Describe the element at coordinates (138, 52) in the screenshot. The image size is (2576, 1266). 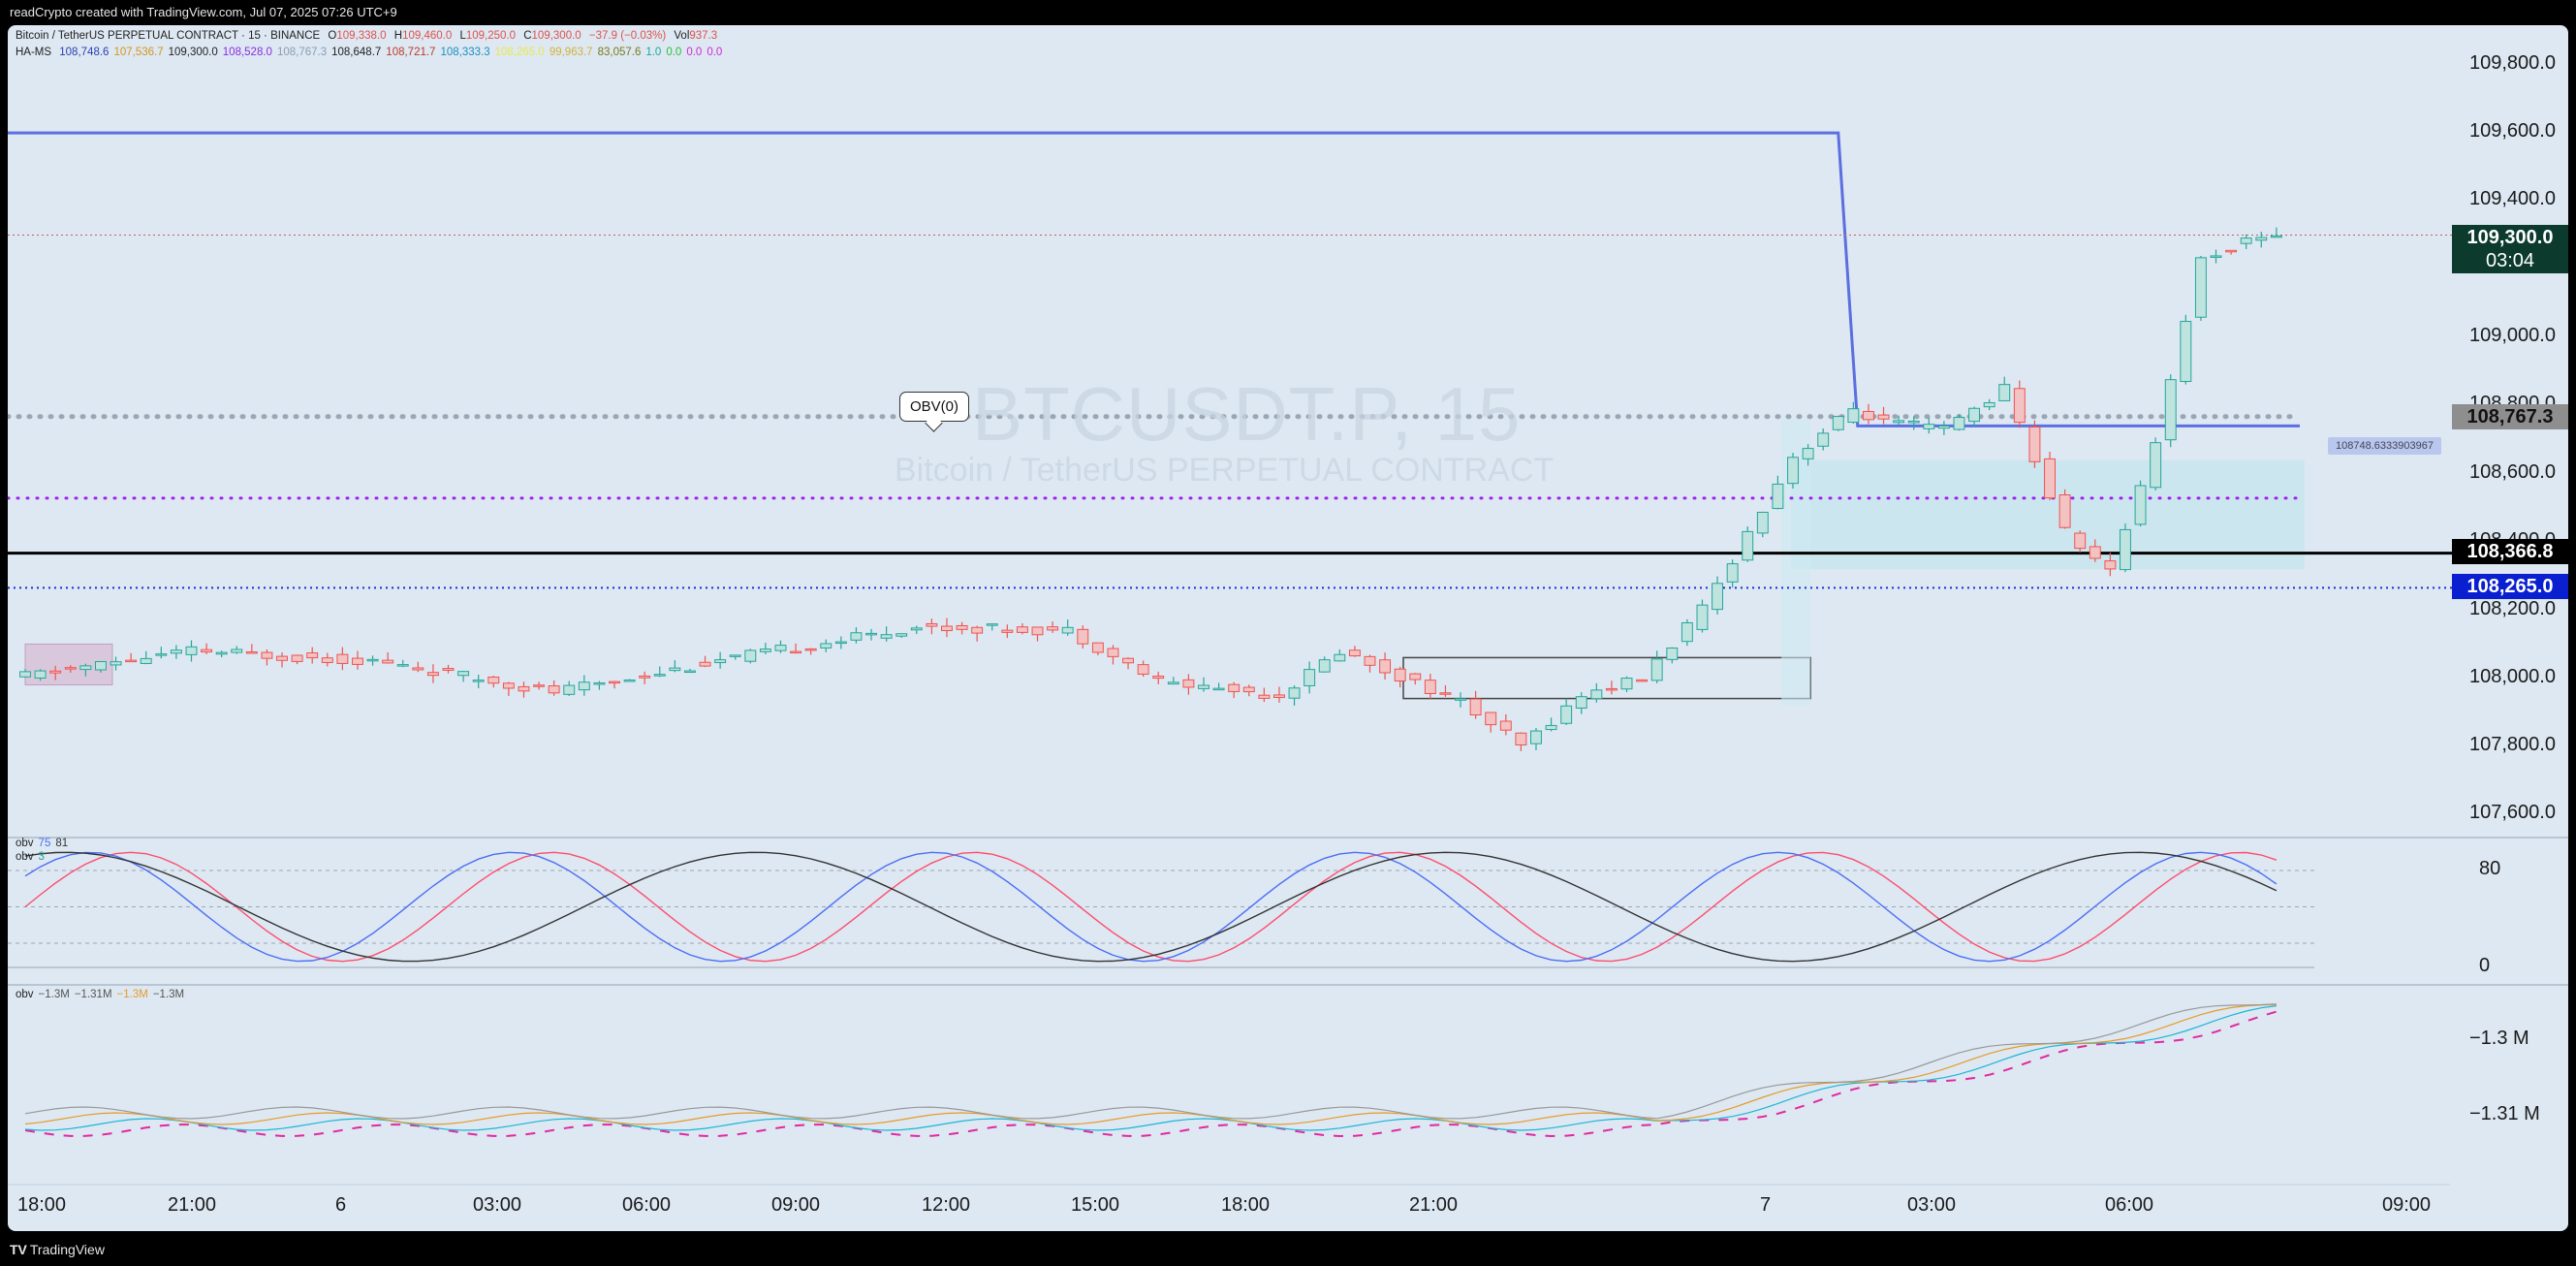
I see `indicator-value: 107,536.7` at that location.